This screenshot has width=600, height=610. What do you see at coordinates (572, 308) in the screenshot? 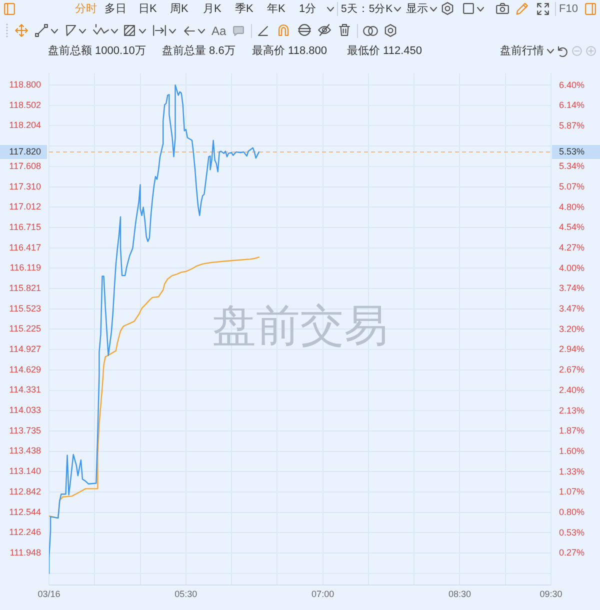
I see `y2-tick-label: 3.47%` at bounding box center [572, 308].